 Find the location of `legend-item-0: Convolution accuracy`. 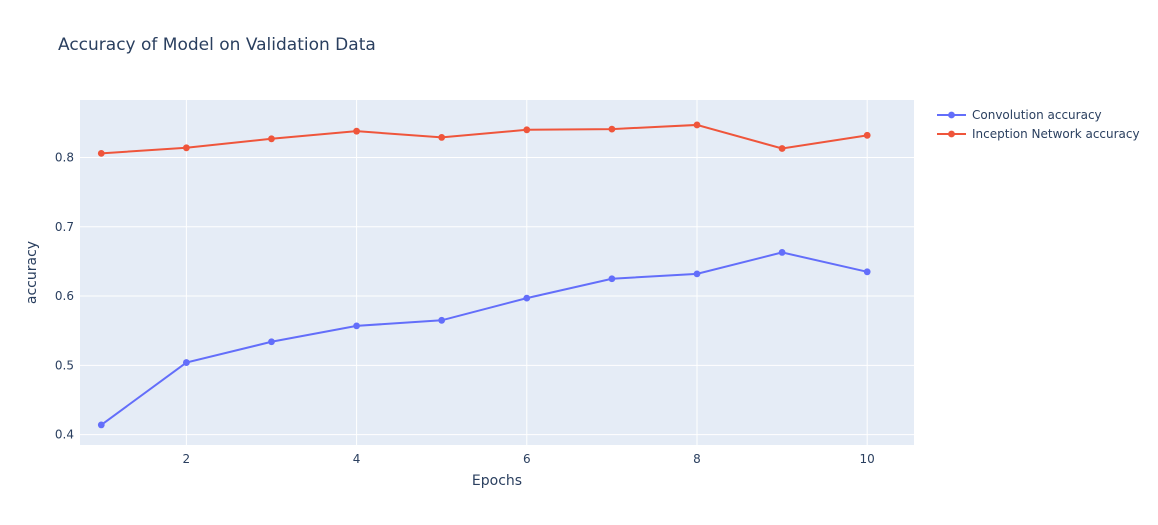

legend-item-0: Convolution accuracy is located at coordinates (1019, 115).